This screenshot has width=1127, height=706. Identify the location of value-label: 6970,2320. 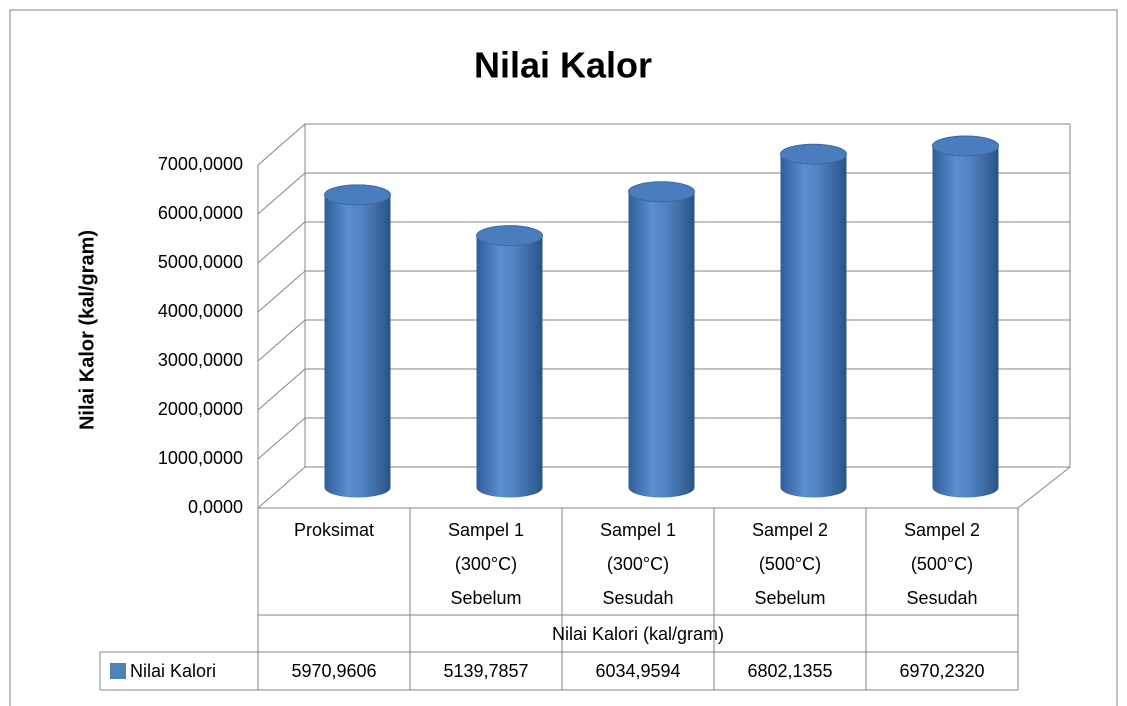
(941, 671).